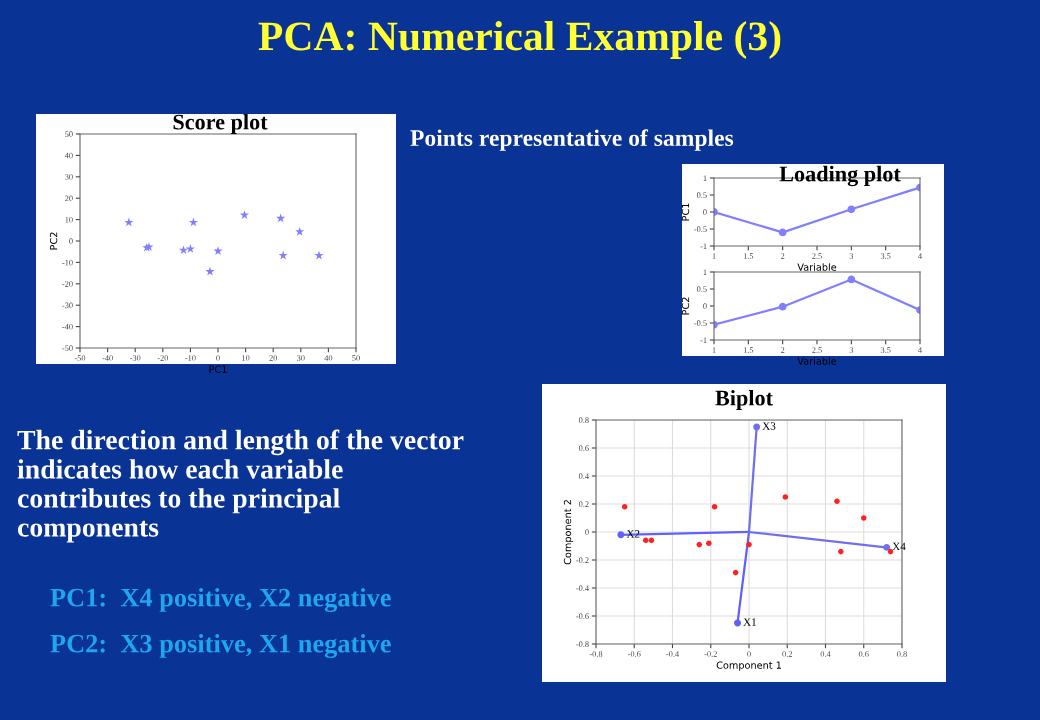 The width and height of the screenshot is (1040, 720). What do you see at coordinates (220, 646) in the screenshot?
I see `text: PC2: X3 positive, X1 negative` at bounding box center [220, 646].